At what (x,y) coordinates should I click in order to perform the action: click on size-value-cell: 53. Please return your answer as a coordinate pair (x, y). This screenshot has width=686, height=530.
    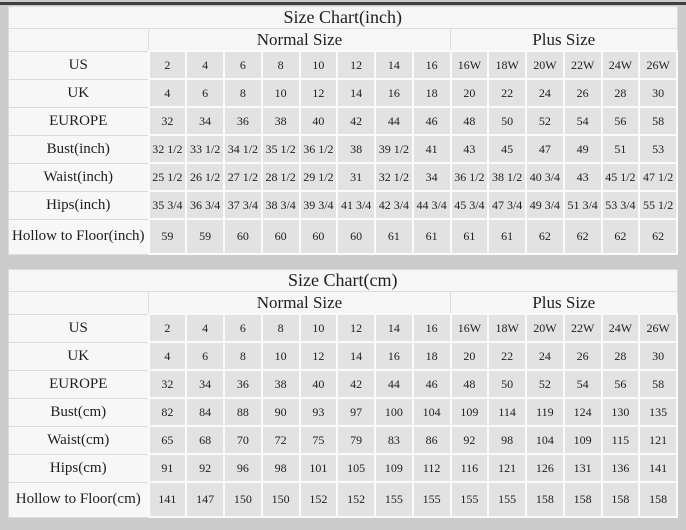
    Looking at the image, I should click on (658, 149).